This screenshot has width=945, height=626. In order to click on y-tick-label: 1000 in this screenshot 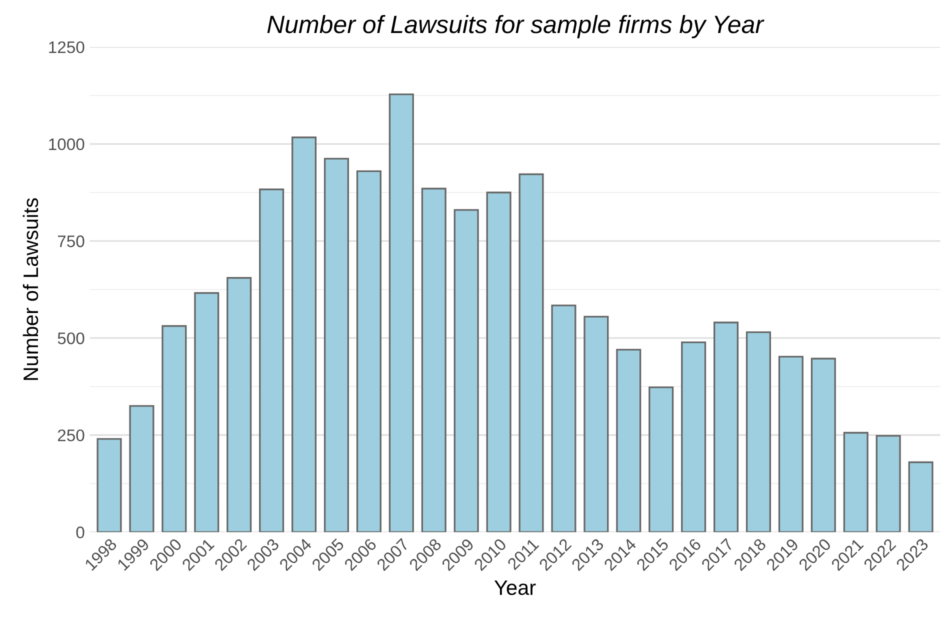, I will do `click(66, 144)`.